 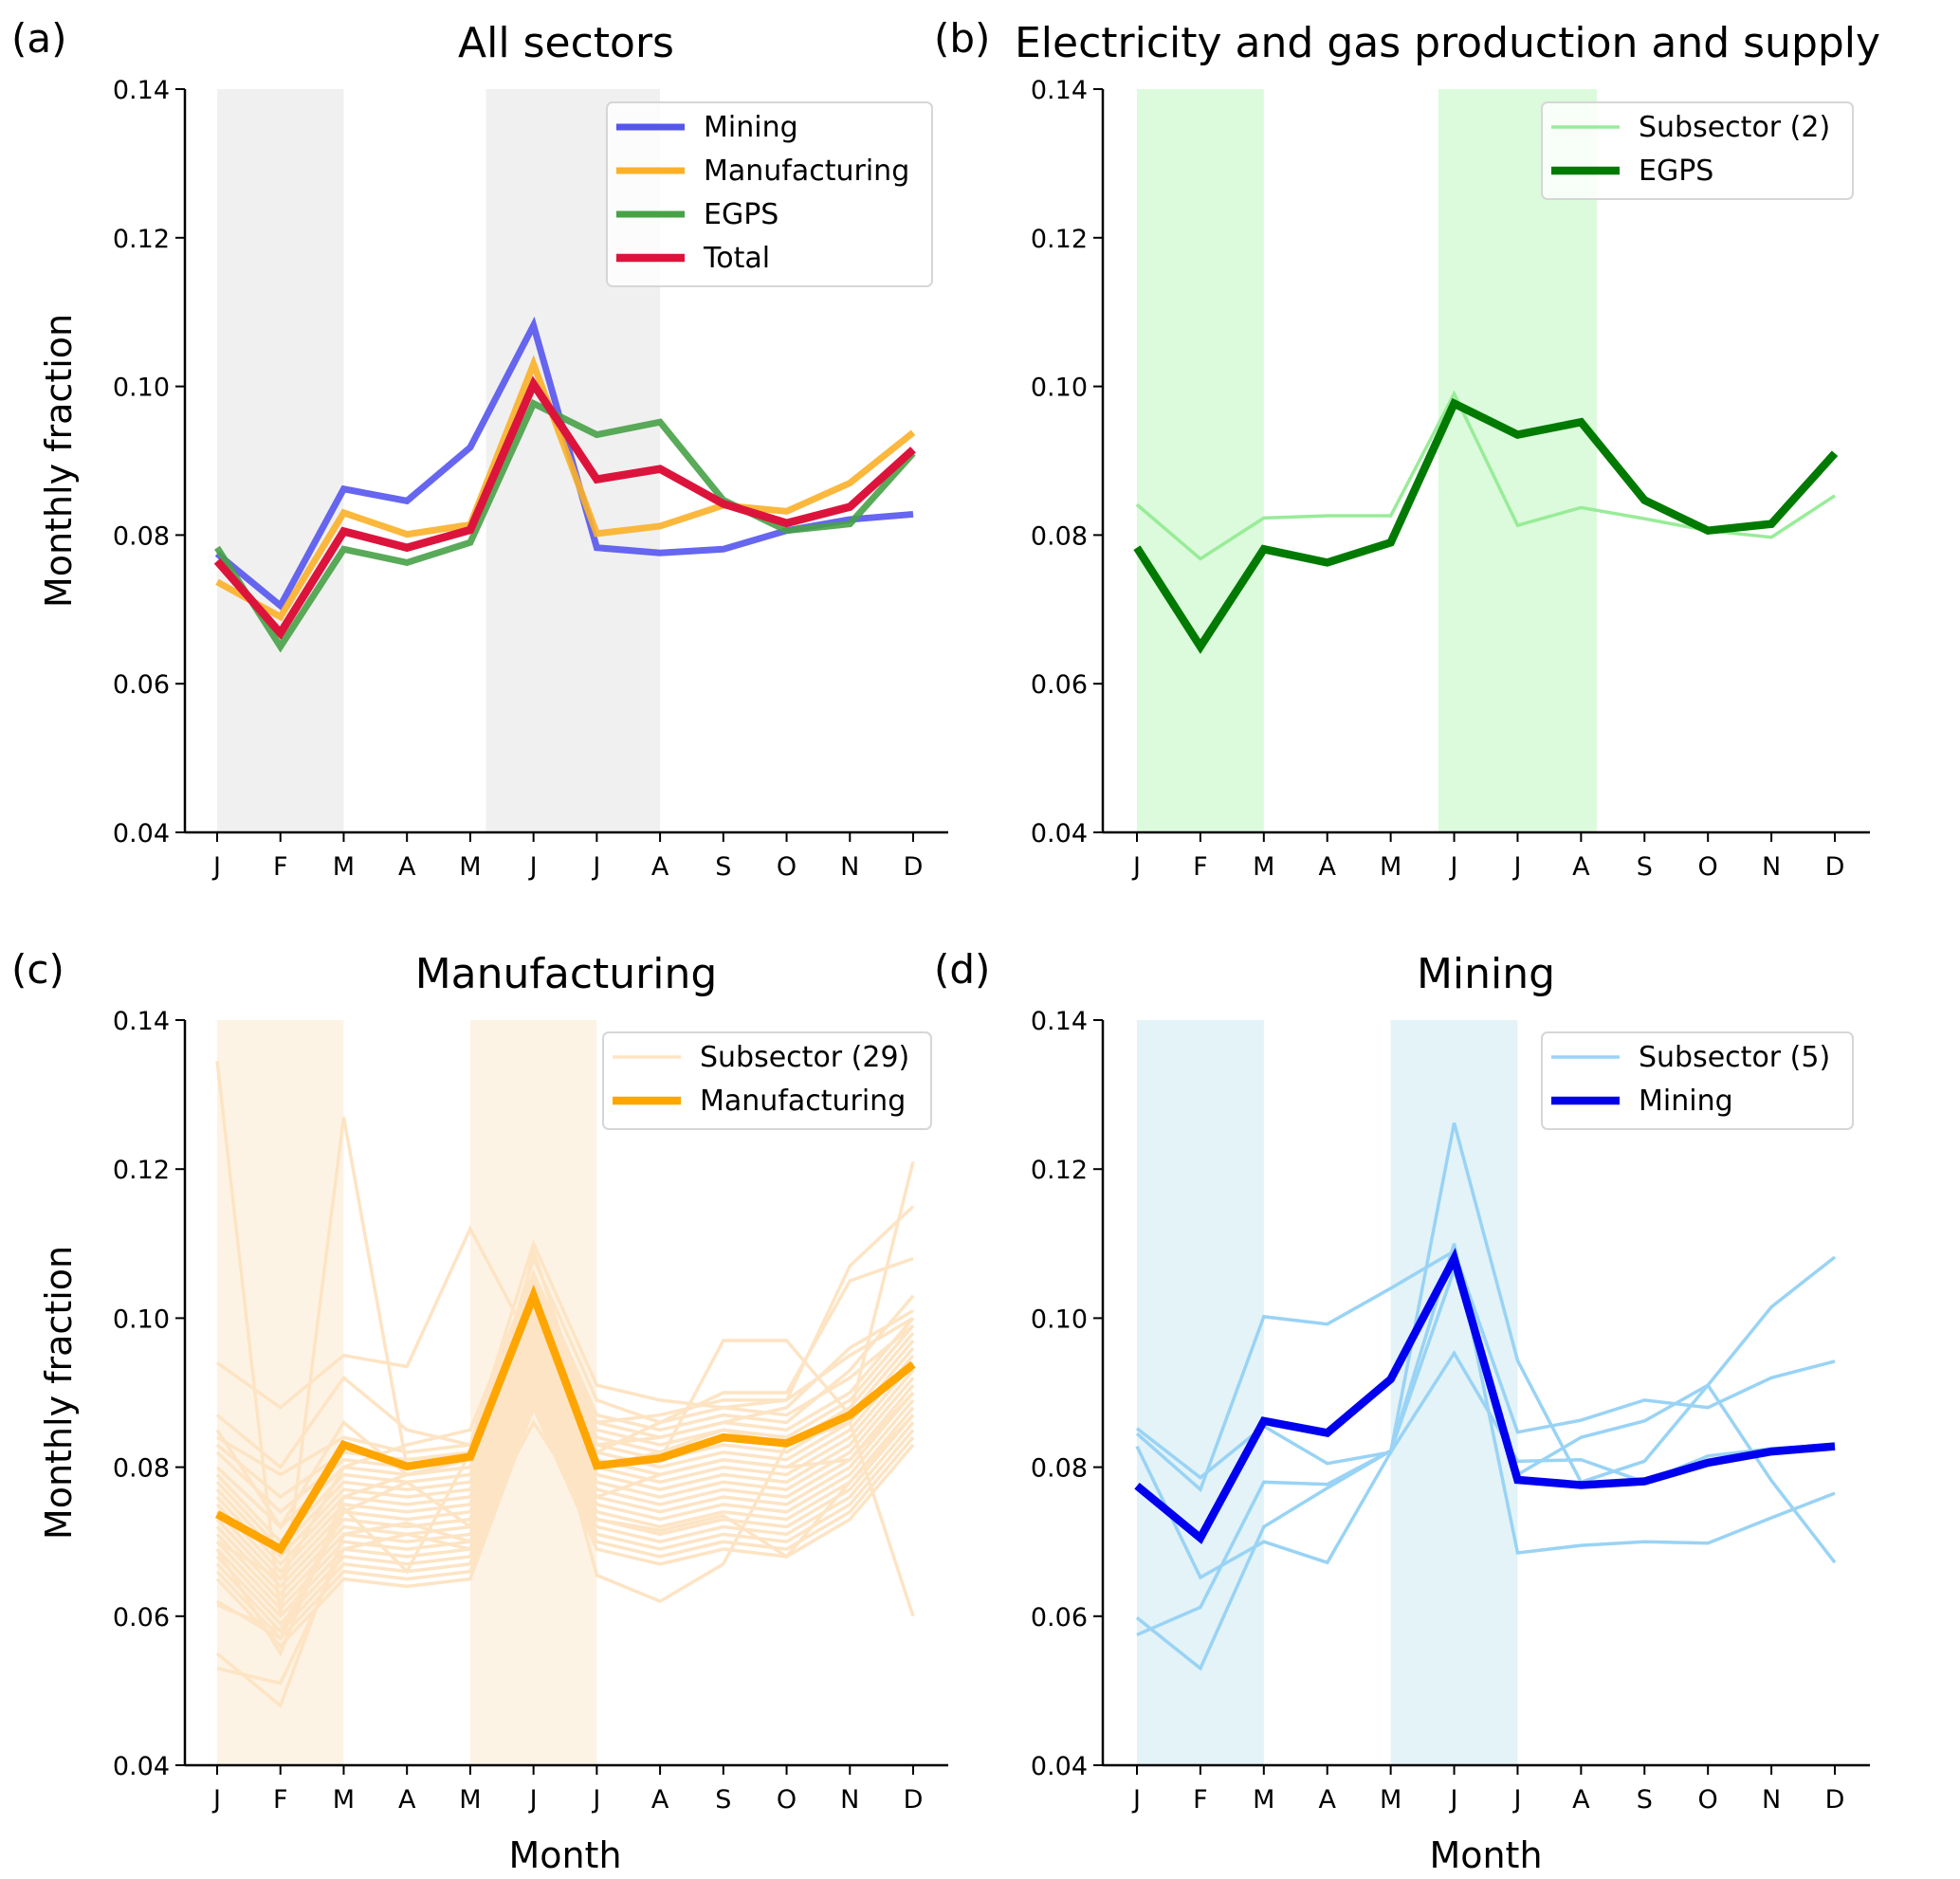 I want to click on panel-letter: (d), so click(x=962, y=969).